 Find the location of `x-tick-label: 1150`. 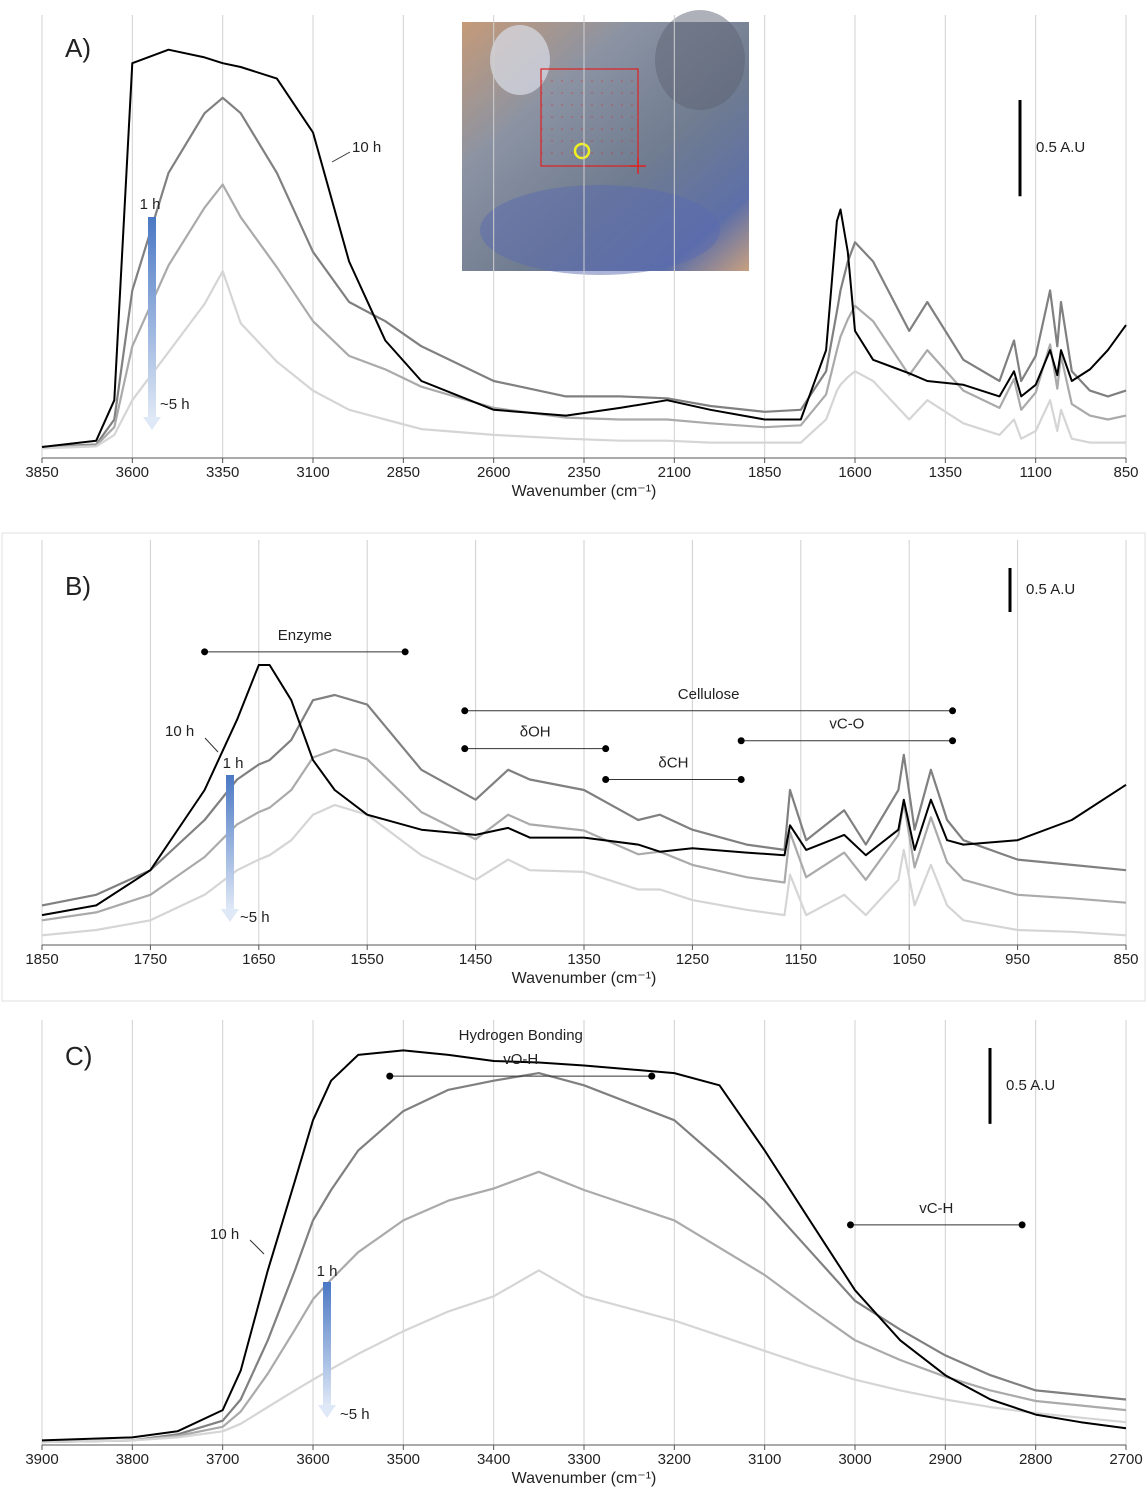

x-tick-label: 1150 is located at coordinates (801, 959).